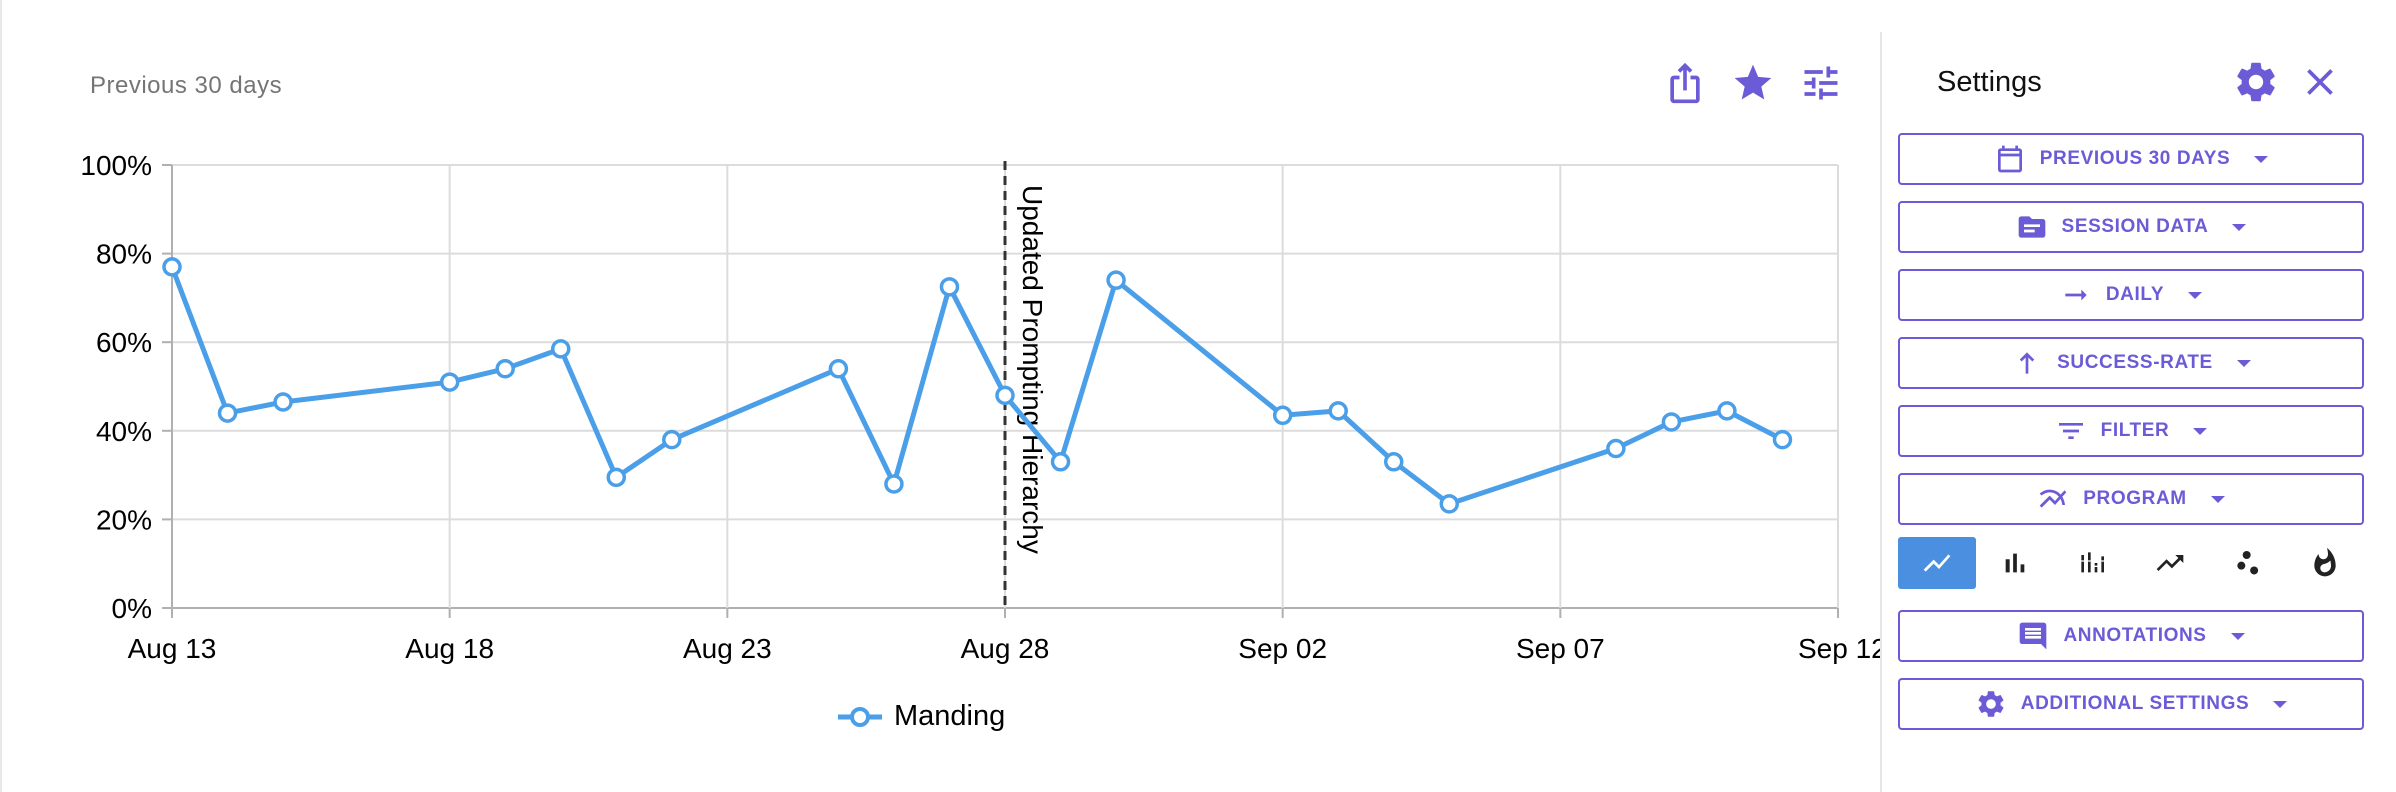  I want to click on tune-icon, so click(1821, 83).